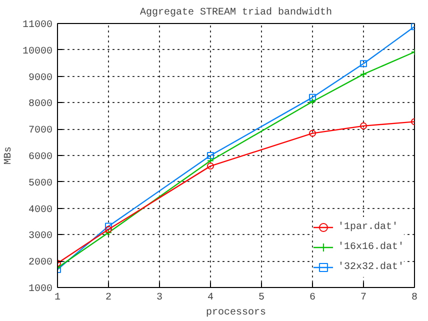  What do you see at coordinates (40, 289) in the screenshot?
I see `y-tick-label: 1000` at bounding box center [40, 289].